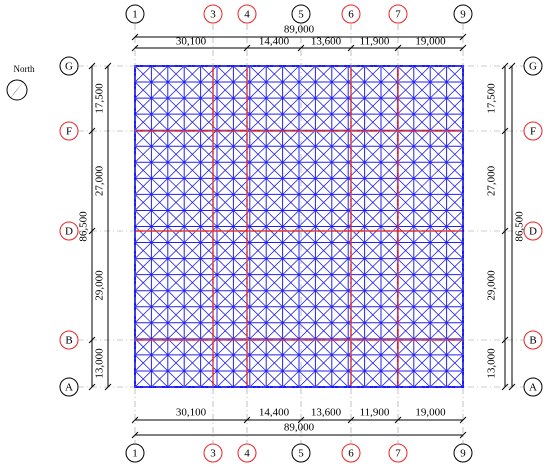 Image resolution: width=550 pixels, height=472 pixels. I want to click on span-dimension: 27,000, so click(100, 180).